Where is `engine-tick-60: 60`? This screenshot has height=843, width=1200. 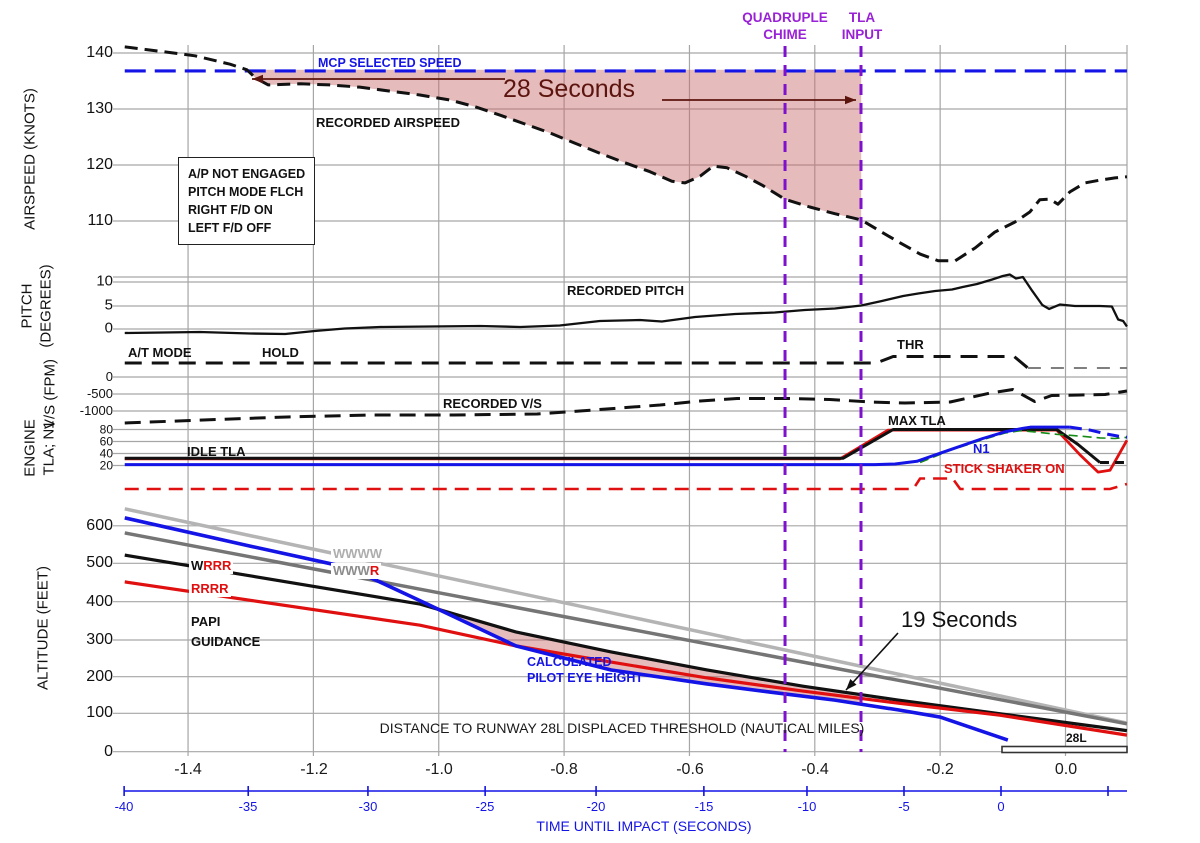
engine-tick-60: 60 is located at coordinates (106, 441).